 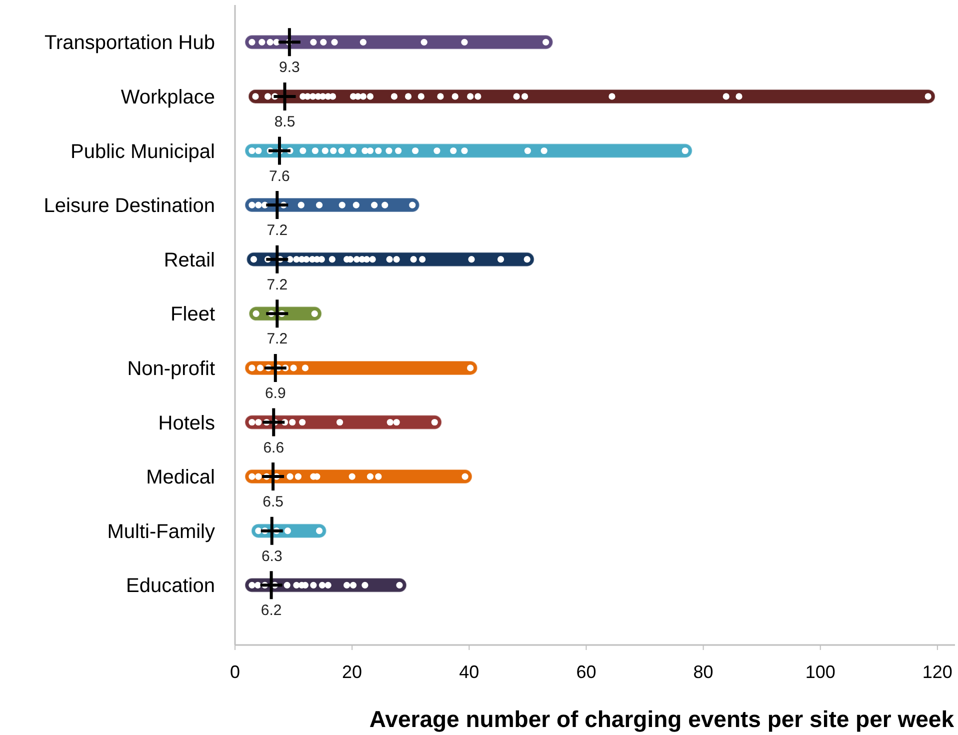 What do you see at coordinates (279, 176) in the screenshot?
I see `data-label: 7.6` at bounding box center [279, 176].